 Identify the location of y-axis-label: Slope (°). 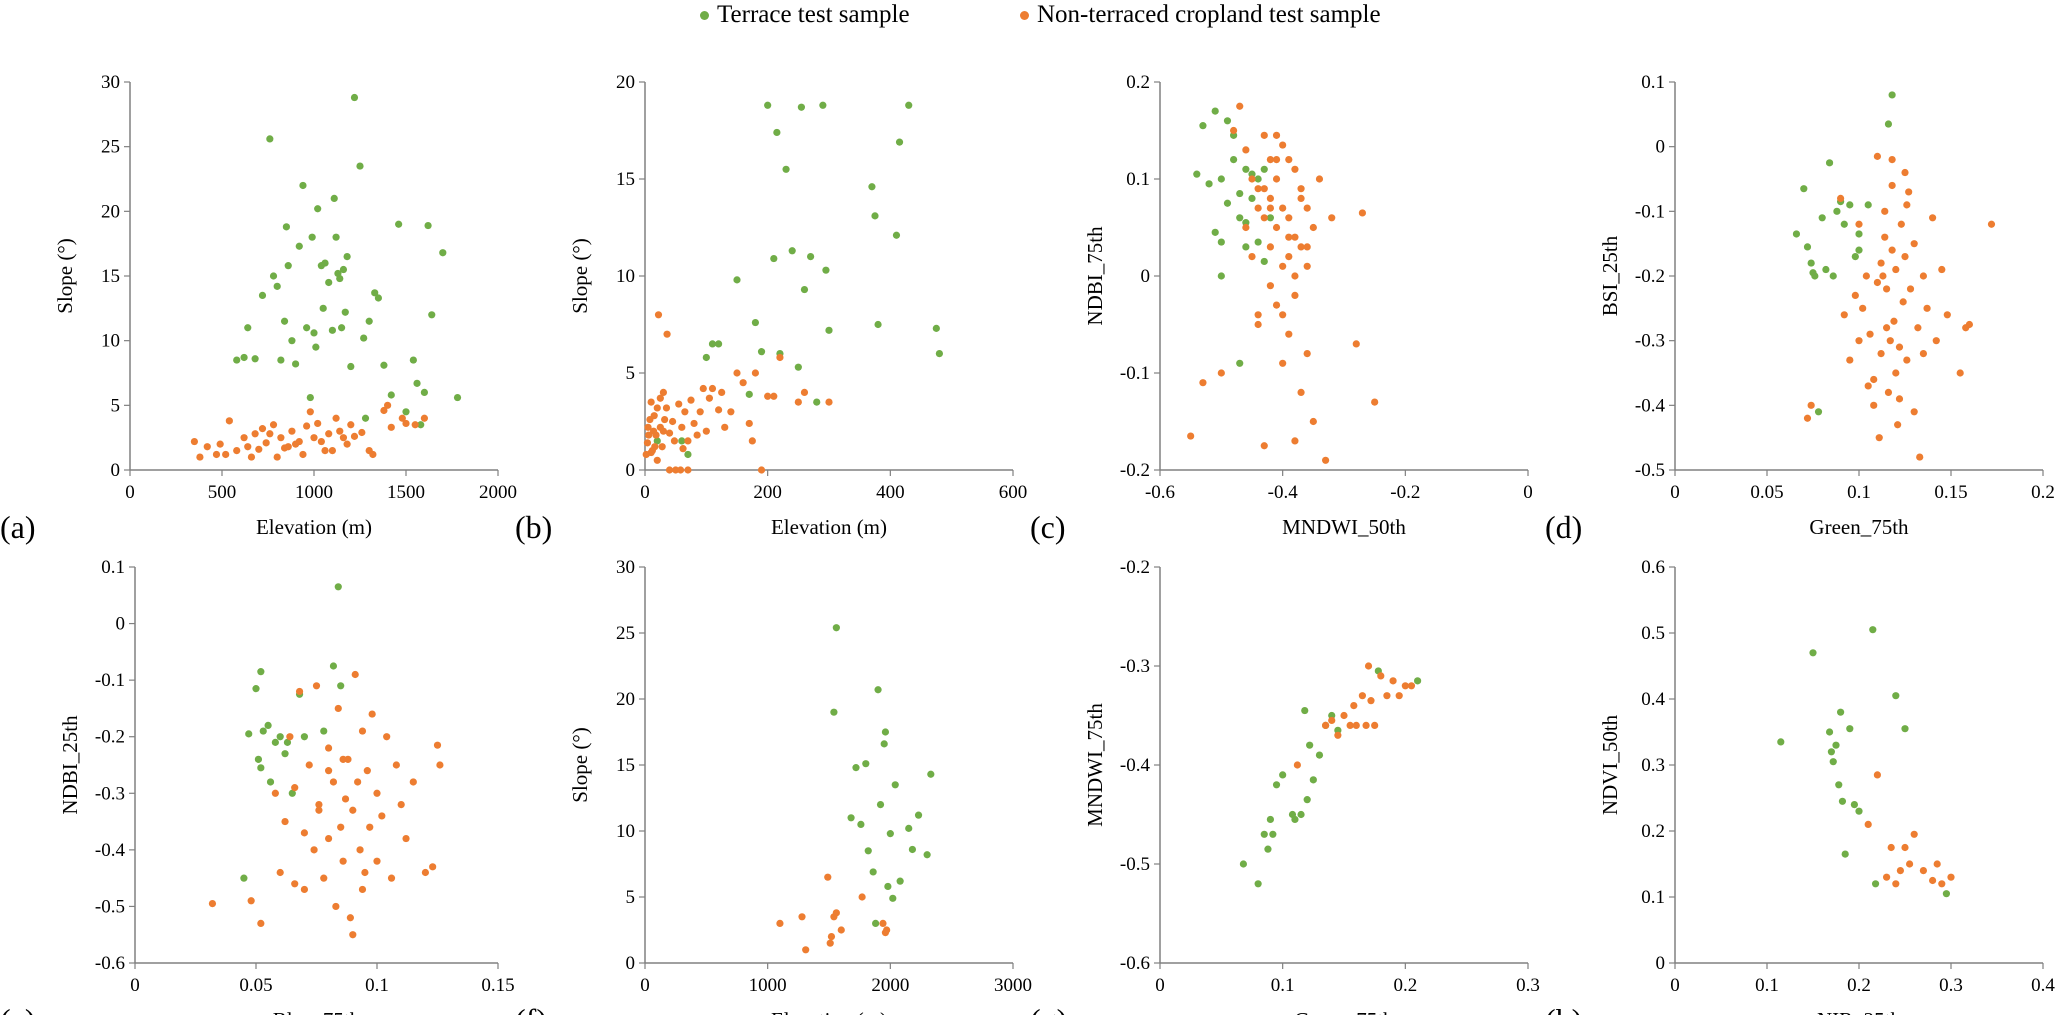
(65, 275).